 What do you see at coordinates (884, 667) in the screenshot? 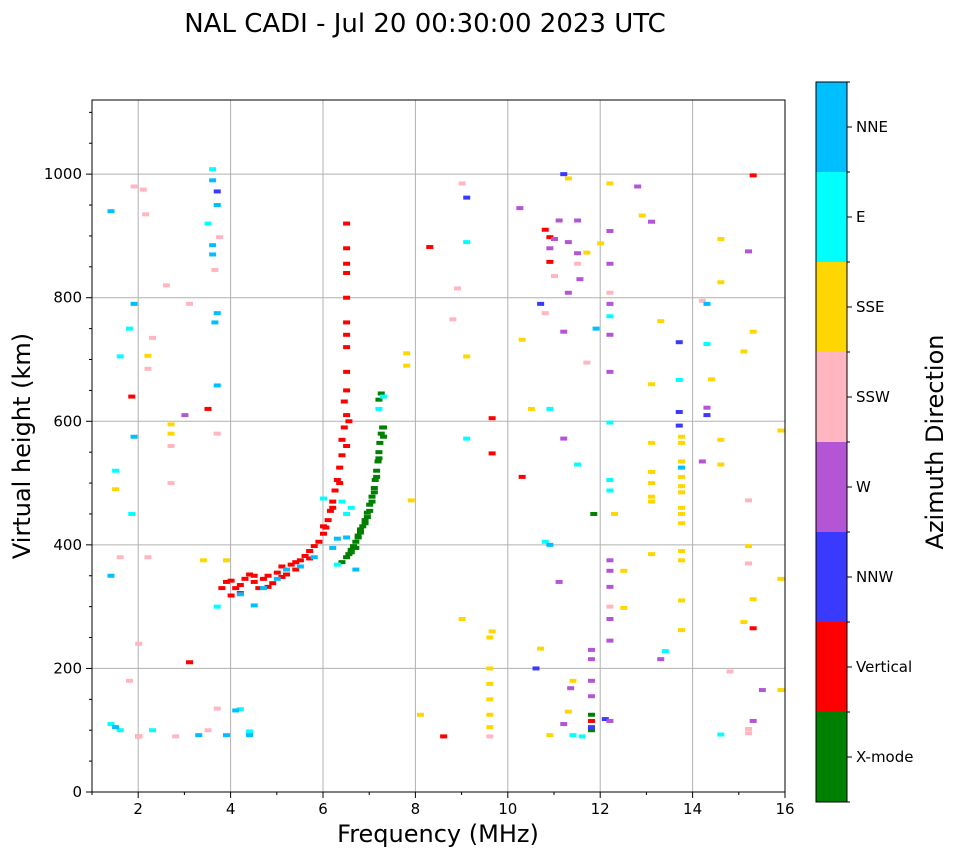
I see `colorbar-tick-label: Vertical` at bounding box center [884, 667].